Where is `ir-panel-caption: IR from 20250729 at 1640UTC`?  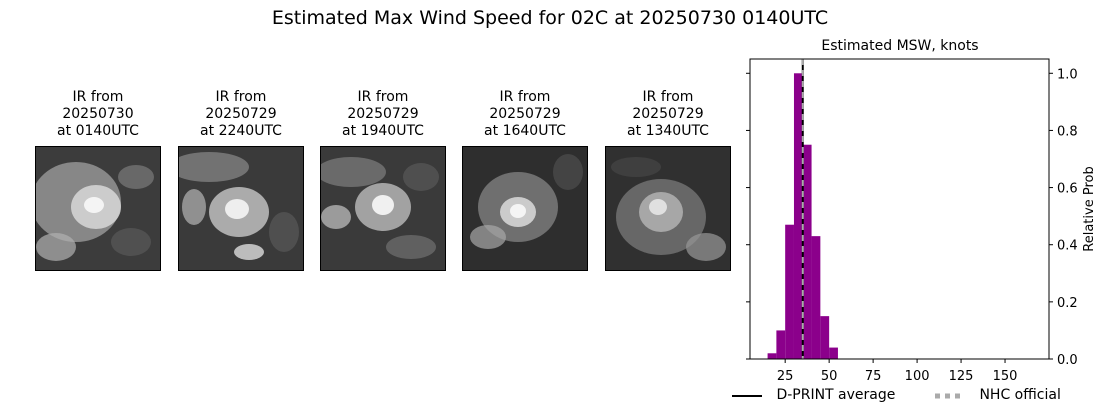 ir-panel-caption: IR from 20250729 at 1640UTC is located at coordinates (525, 114).